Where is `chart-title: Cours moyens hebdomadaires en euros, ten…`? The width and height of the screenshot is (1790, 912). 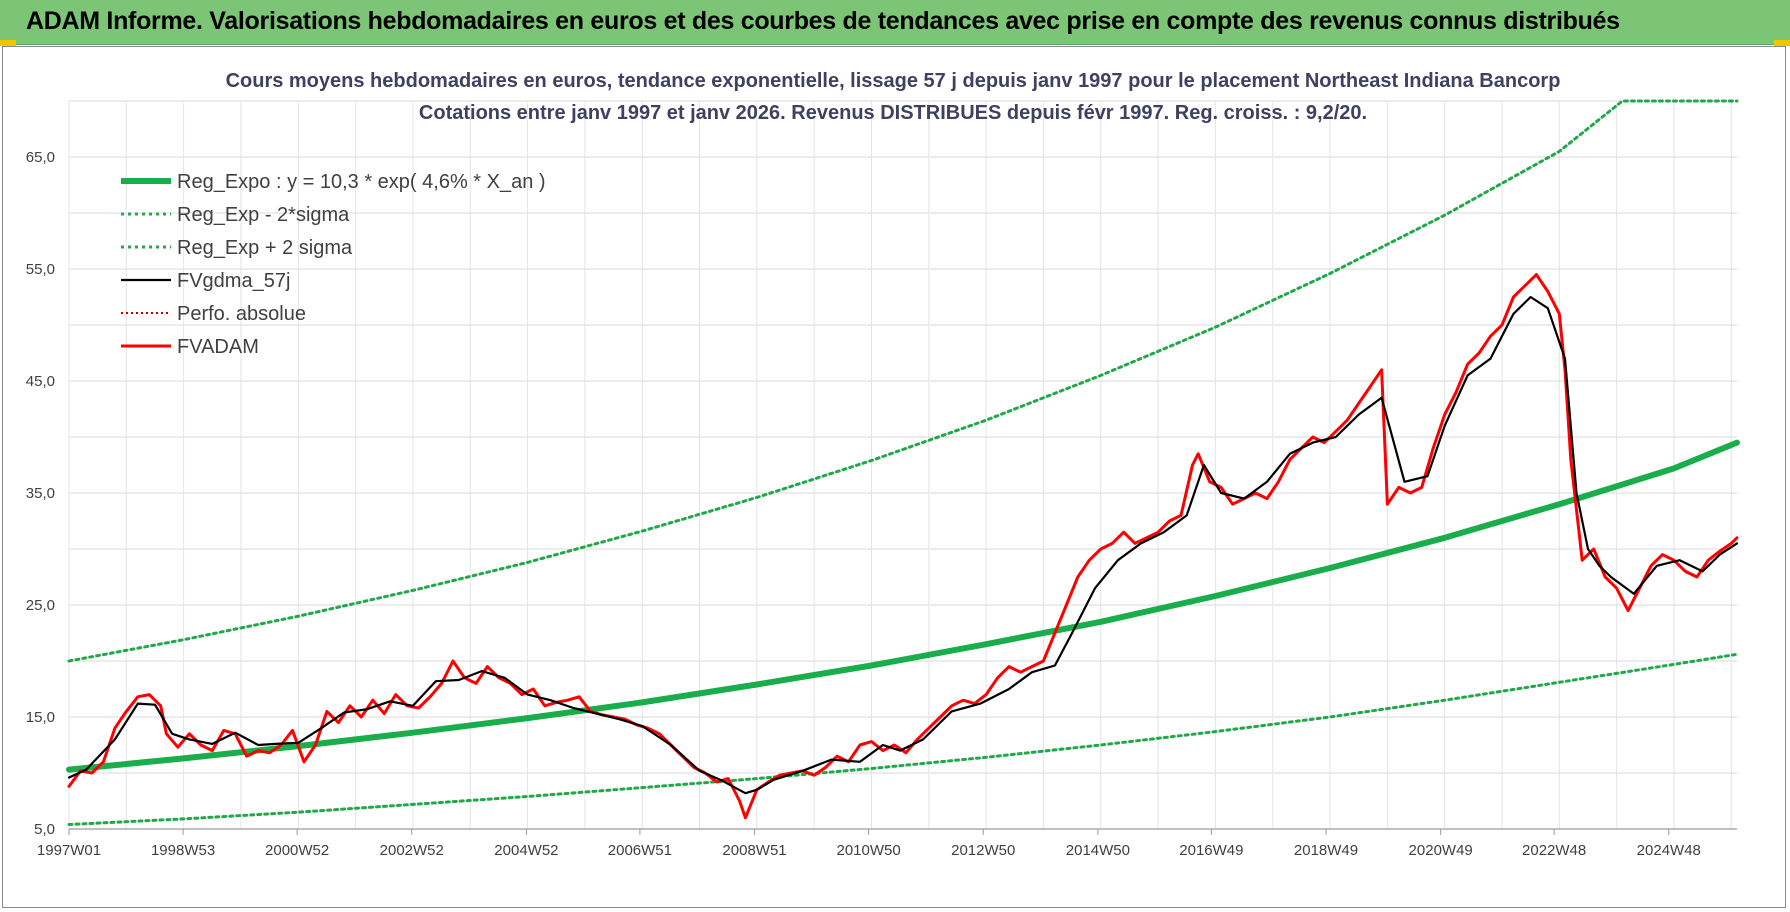 chart-title: Cours moyens hebdomadaires en euros, ten… is located at coordinates (893, 81).